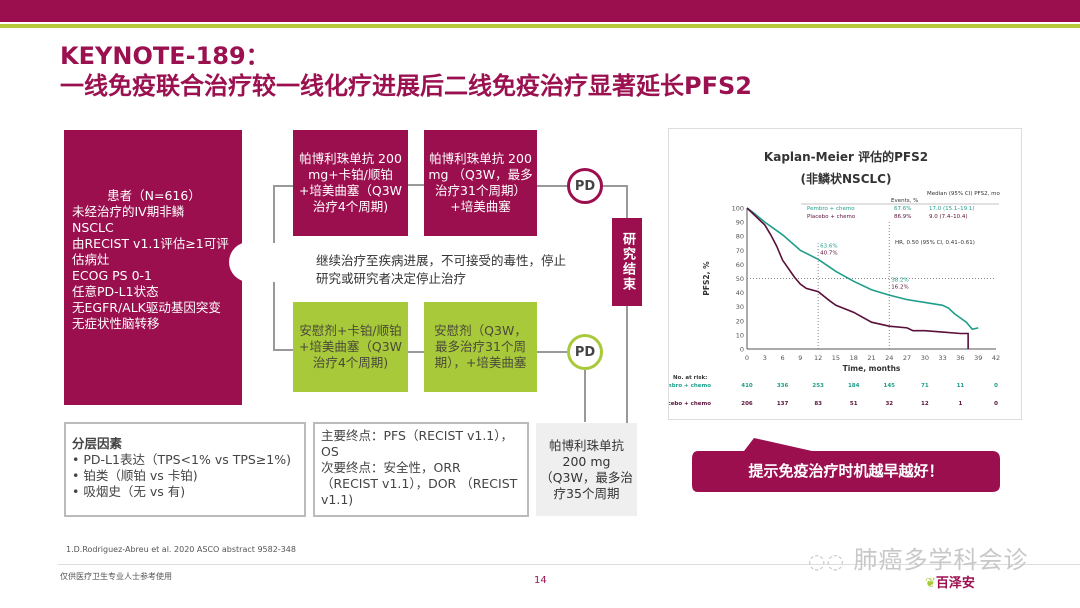  What do you see at coordinates (747, 358) in the screenshot?
I see `x-tick-label: 0` at bounding box center [747, 358].